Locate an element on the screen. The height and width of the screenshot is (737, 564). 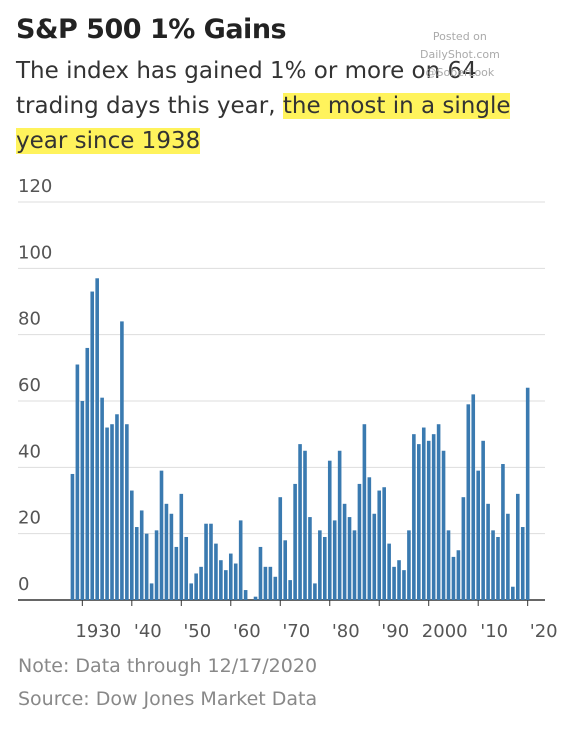
y-tick-label: 120 is located at coordinates (35, 186).